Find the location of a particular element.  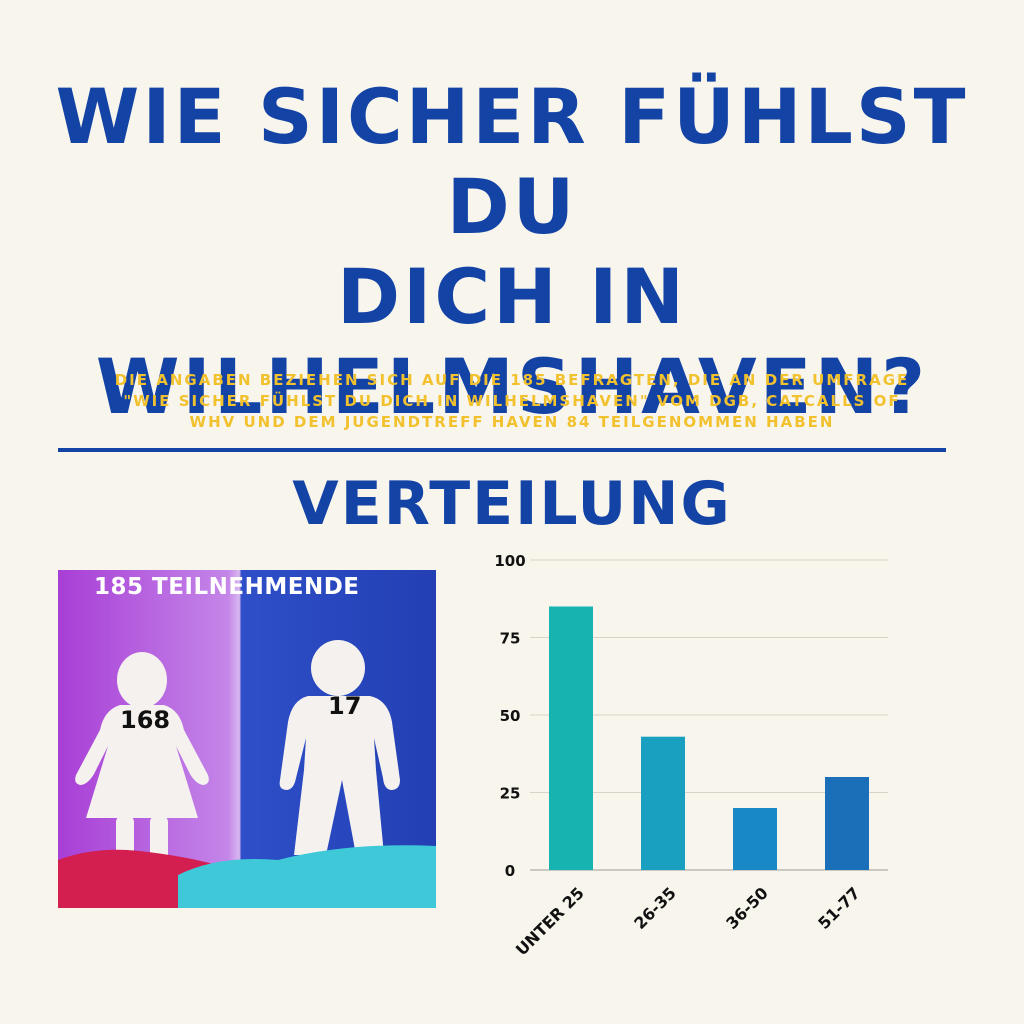

participants-image: 185 TEILNEHMENDE 168 17 is located at coordinates (247, 739).